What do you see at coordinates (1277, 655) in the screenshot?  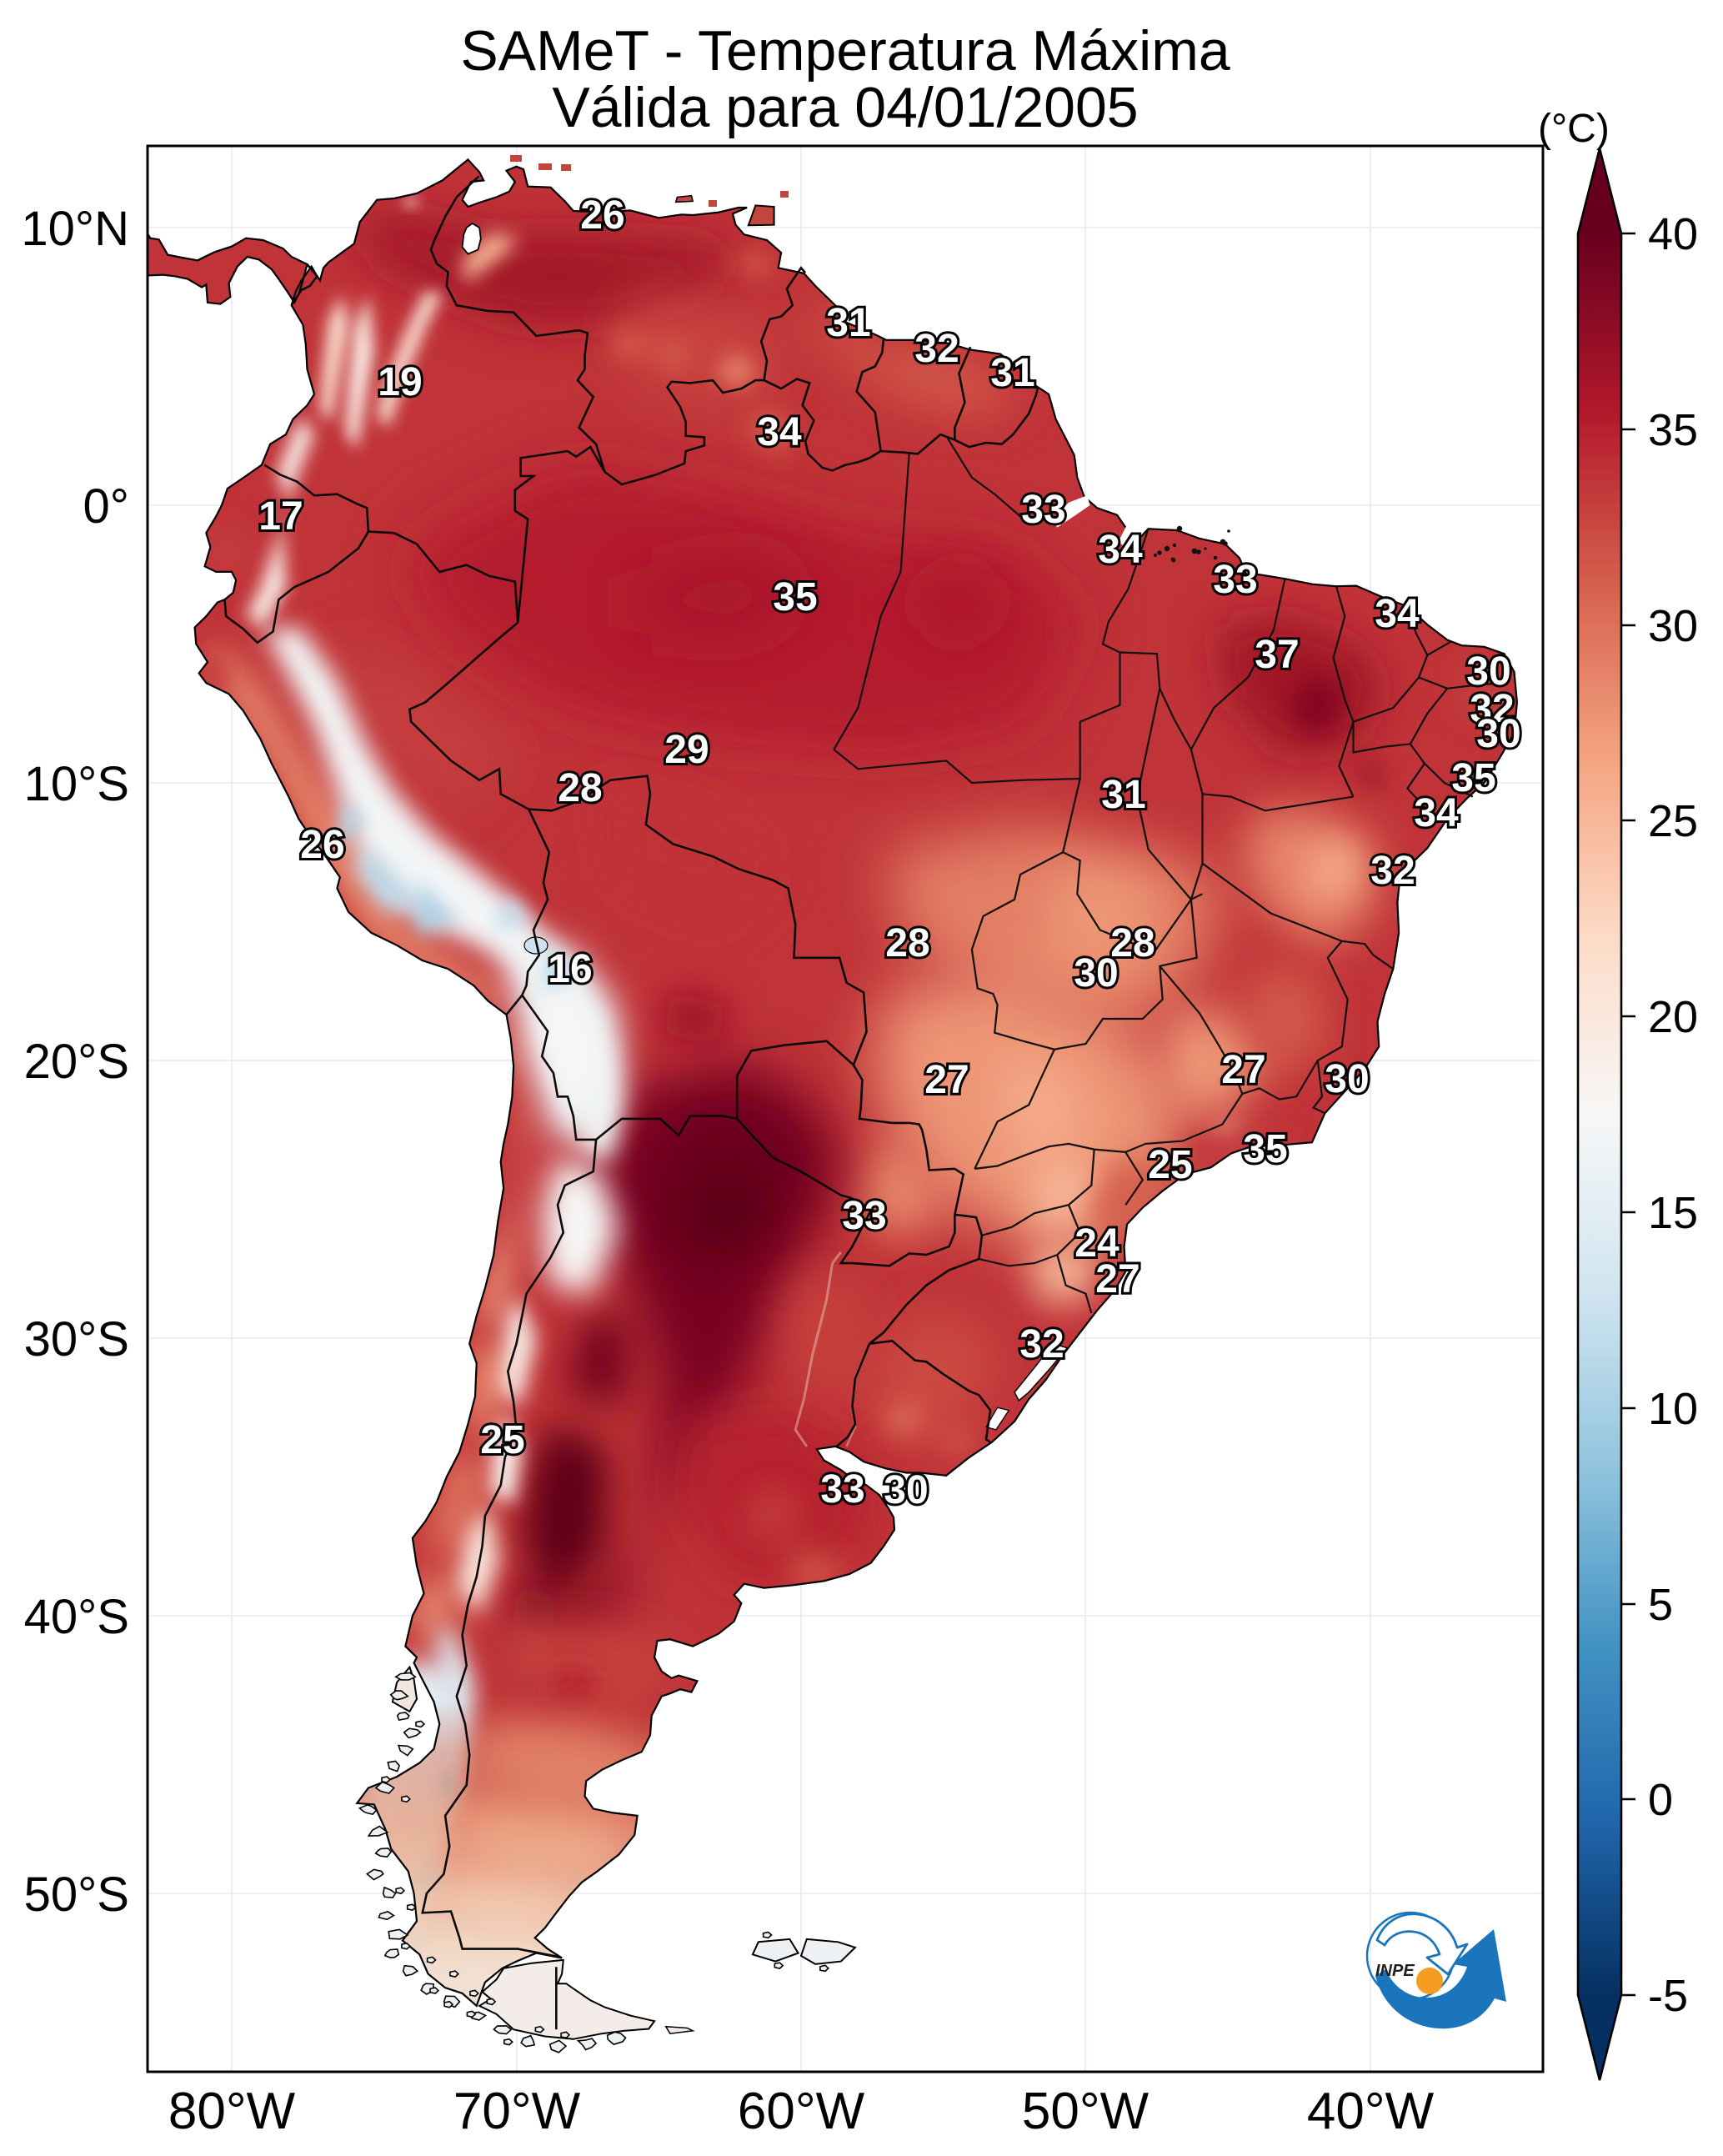 I see `svg-text: 37` at bounding box center [1277, 655].